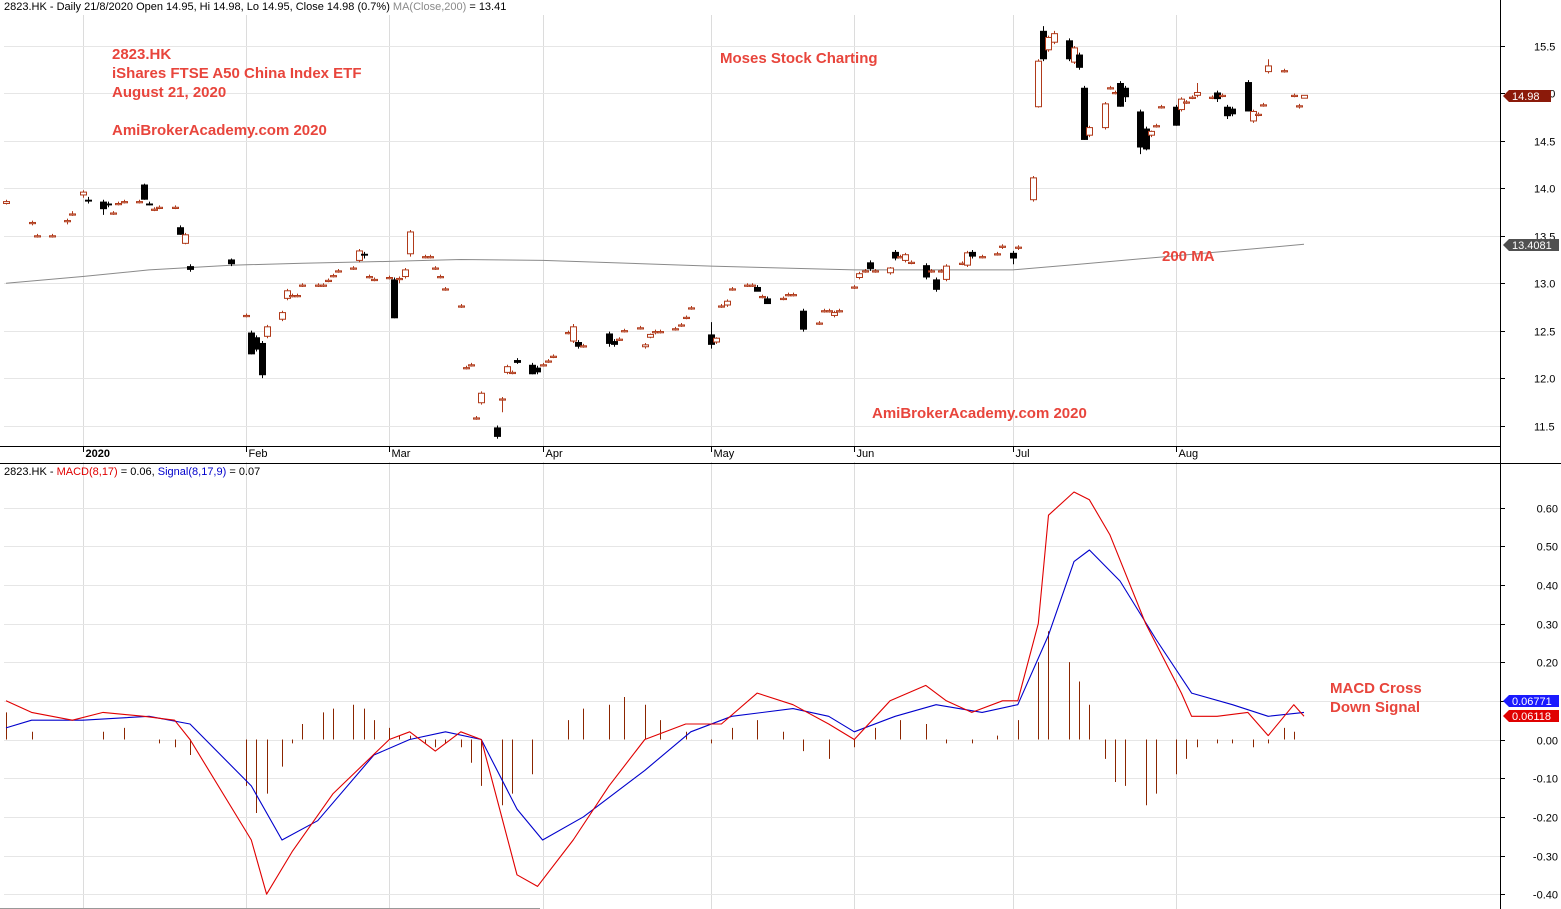 Image resolution: width=1561 pixels, height=909 pixels. Describe the element at coordinates (724, 454) in the screenshot. I see `x-tick-label: May` at that location.